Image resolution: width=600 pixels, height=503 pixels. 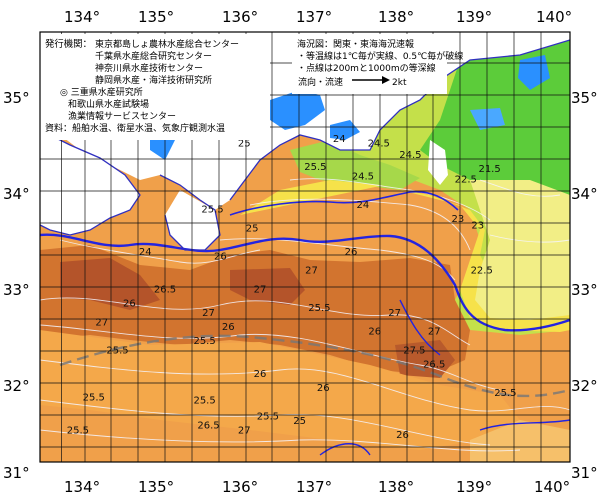 What do you see at coordinates (16, 386) in the screenshot?
I see `lat-label: 32°` at bounding box center [16, 386].